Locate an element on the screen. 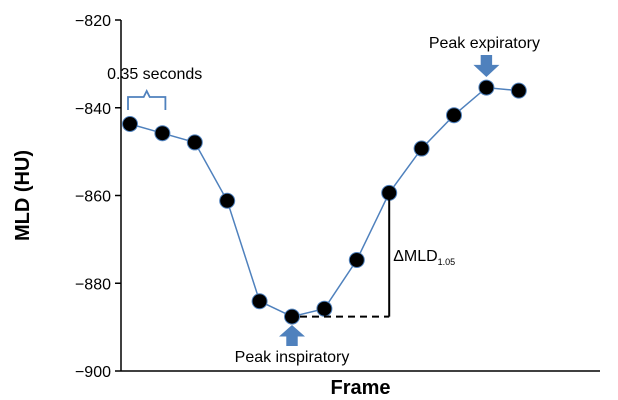 This screenshot has height=400, width=618. interval-bracket is located at coordinates (146, 100).